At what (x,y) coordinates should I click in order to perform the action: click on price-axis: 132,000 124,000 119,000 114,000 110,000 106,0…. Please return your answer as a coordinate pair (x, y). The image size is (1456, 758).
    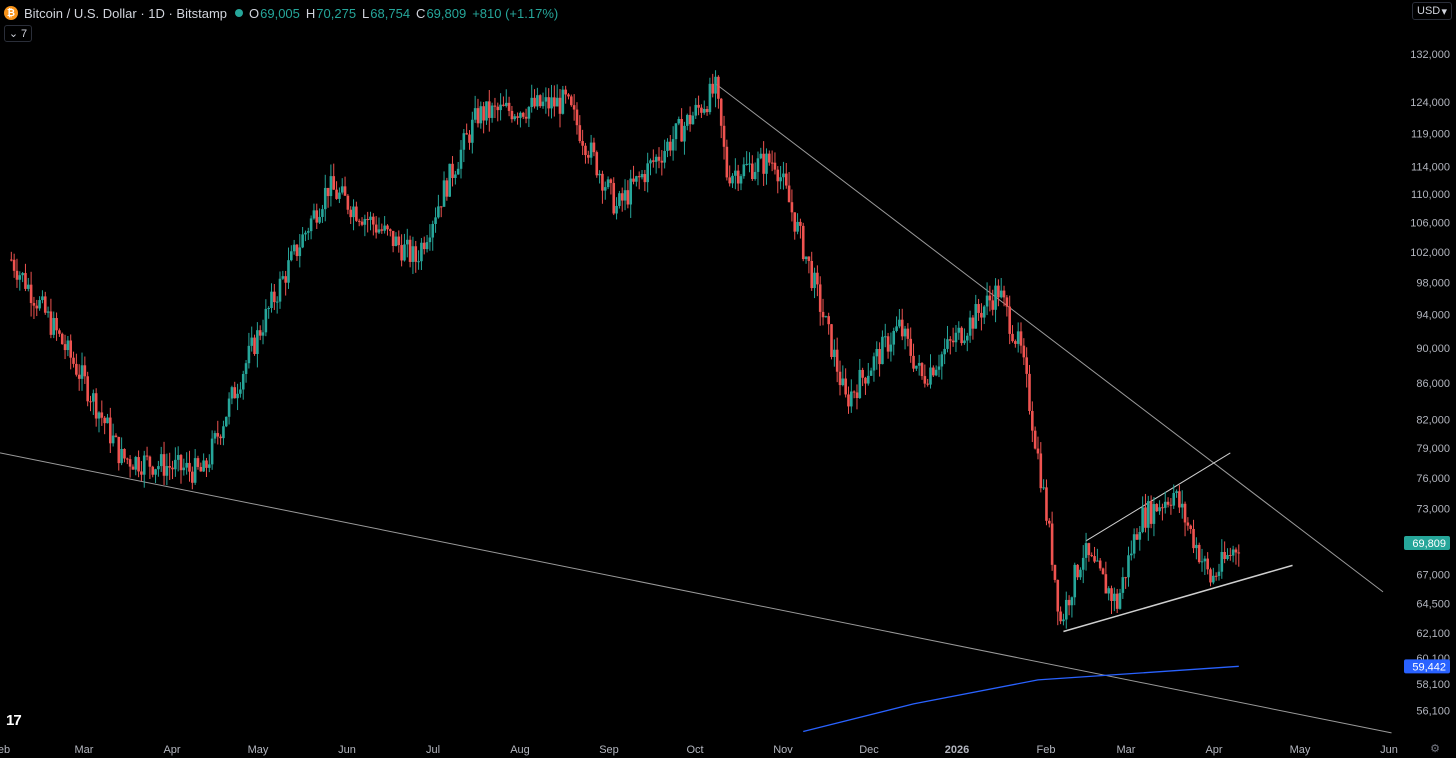
    Looking at the image, I should click on (1430, 383).